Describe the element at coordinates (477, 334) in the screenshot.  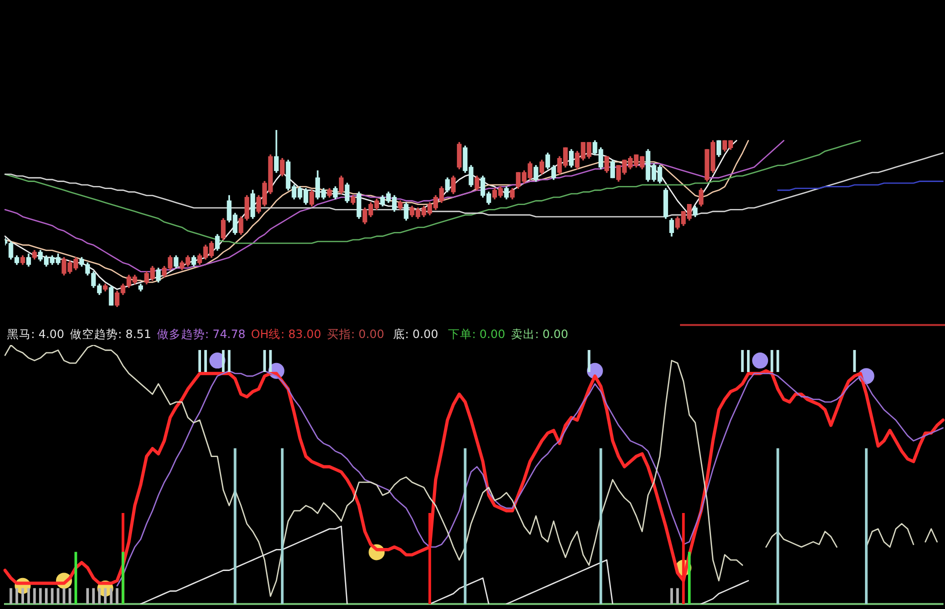
I see `text: 下单: 0.00` at that location.